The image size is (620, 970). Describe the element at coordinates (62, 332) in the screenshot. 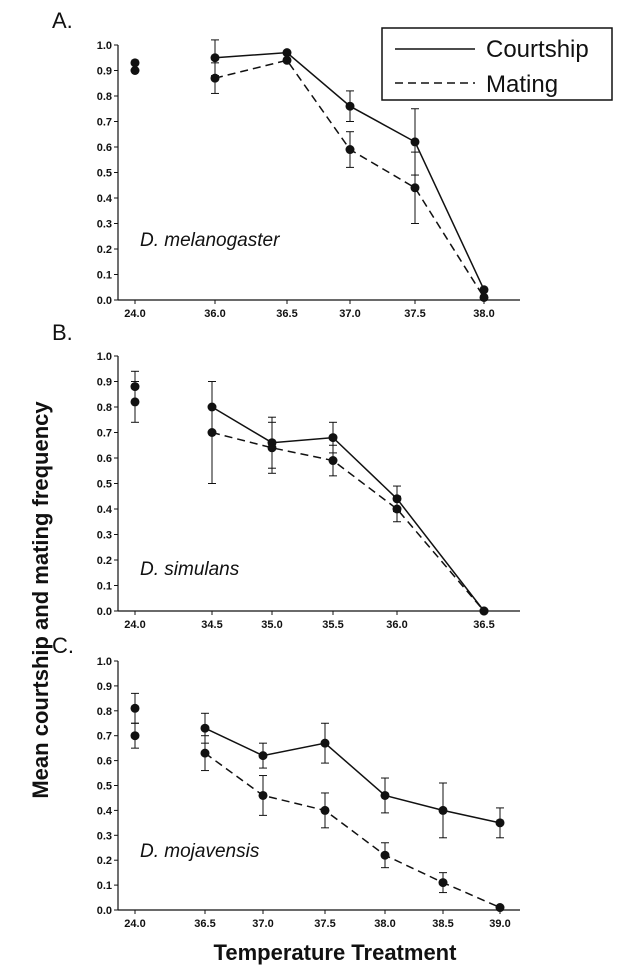

I see `panel-label: B.` at that location.